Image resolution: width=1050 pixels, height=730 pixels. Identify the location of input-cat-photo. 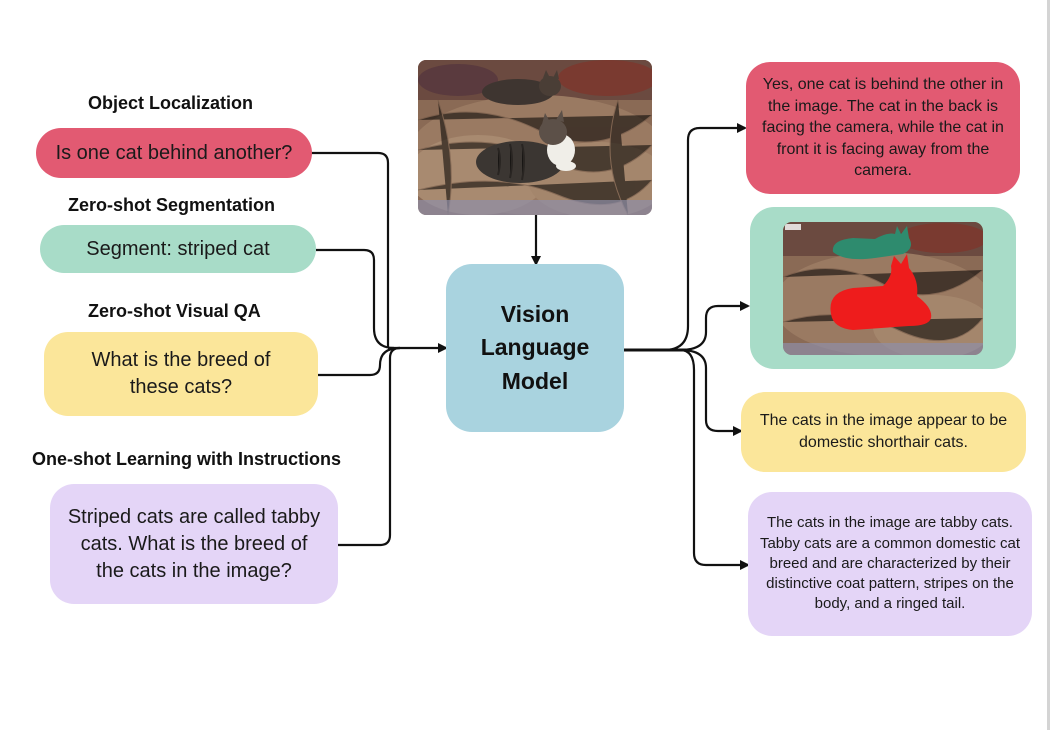
(535, 137).